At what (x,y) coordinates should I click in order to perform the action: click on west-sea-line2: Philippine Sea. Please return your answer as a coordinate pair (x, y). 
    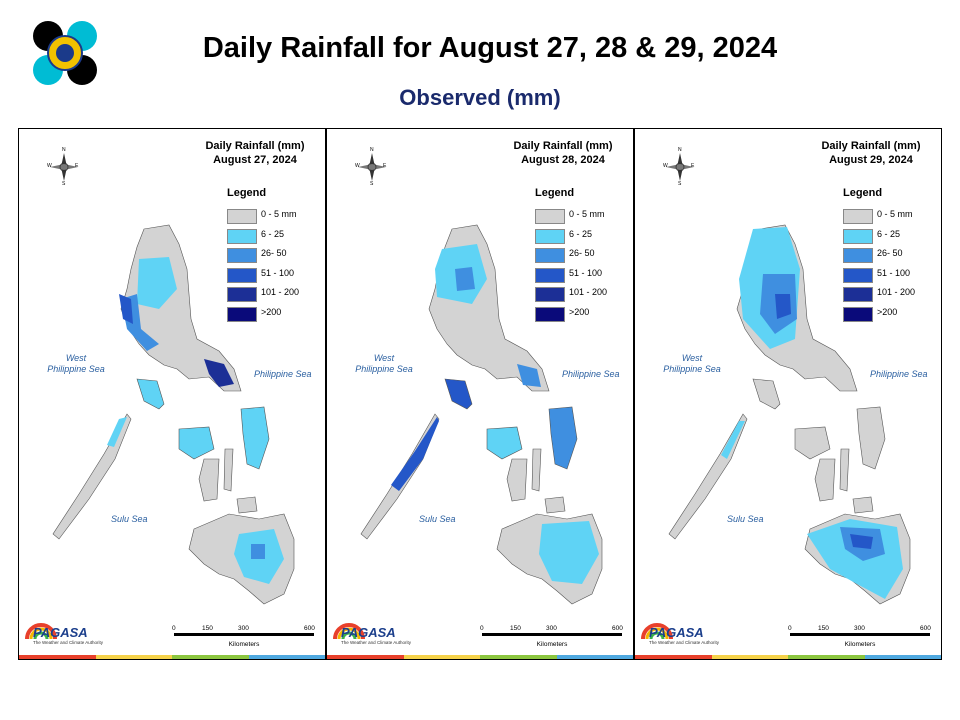
    Looking at the image, I should click on (384, 369).